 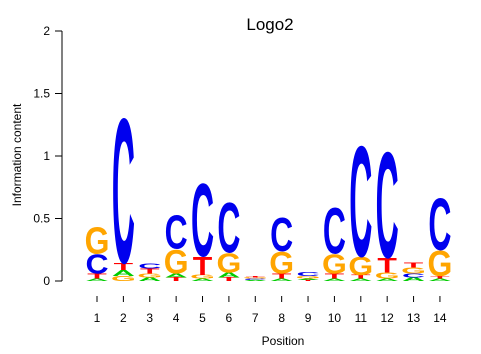 I want to click on x-tick-label: 12, so click(x=388, y=318).